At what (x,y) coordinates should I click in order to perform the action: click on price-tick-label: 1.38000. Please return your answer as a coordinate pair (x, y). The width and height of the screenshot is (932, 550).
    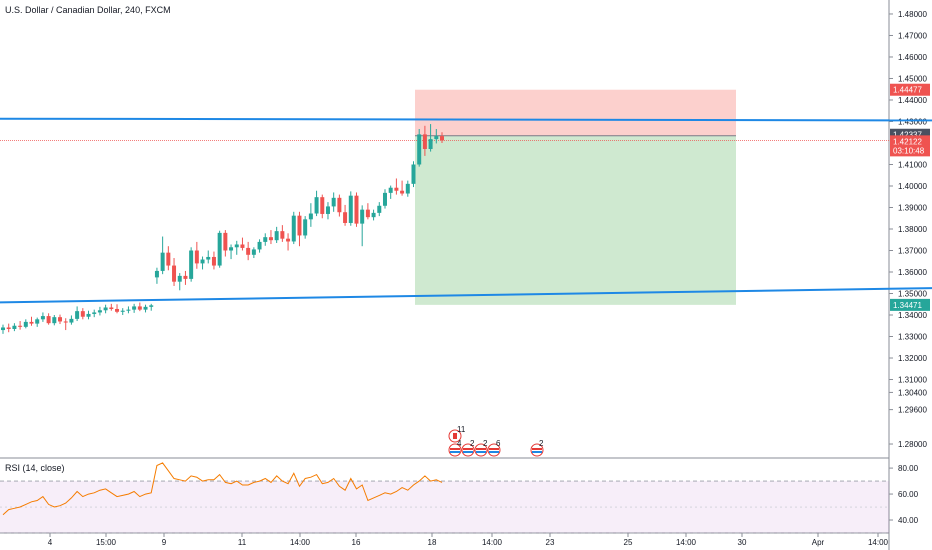
    Looking at the image, I should click on (912, 229).